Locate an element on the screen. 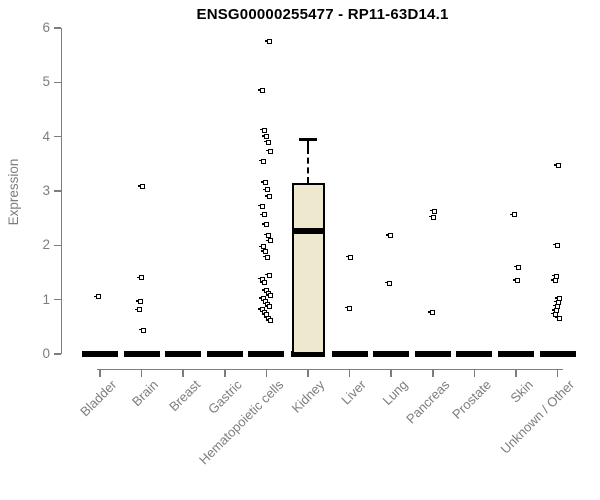 The width and height of the screenshot is (600, 500). y-axis-label: Expression is located at coordinates (13, 192).